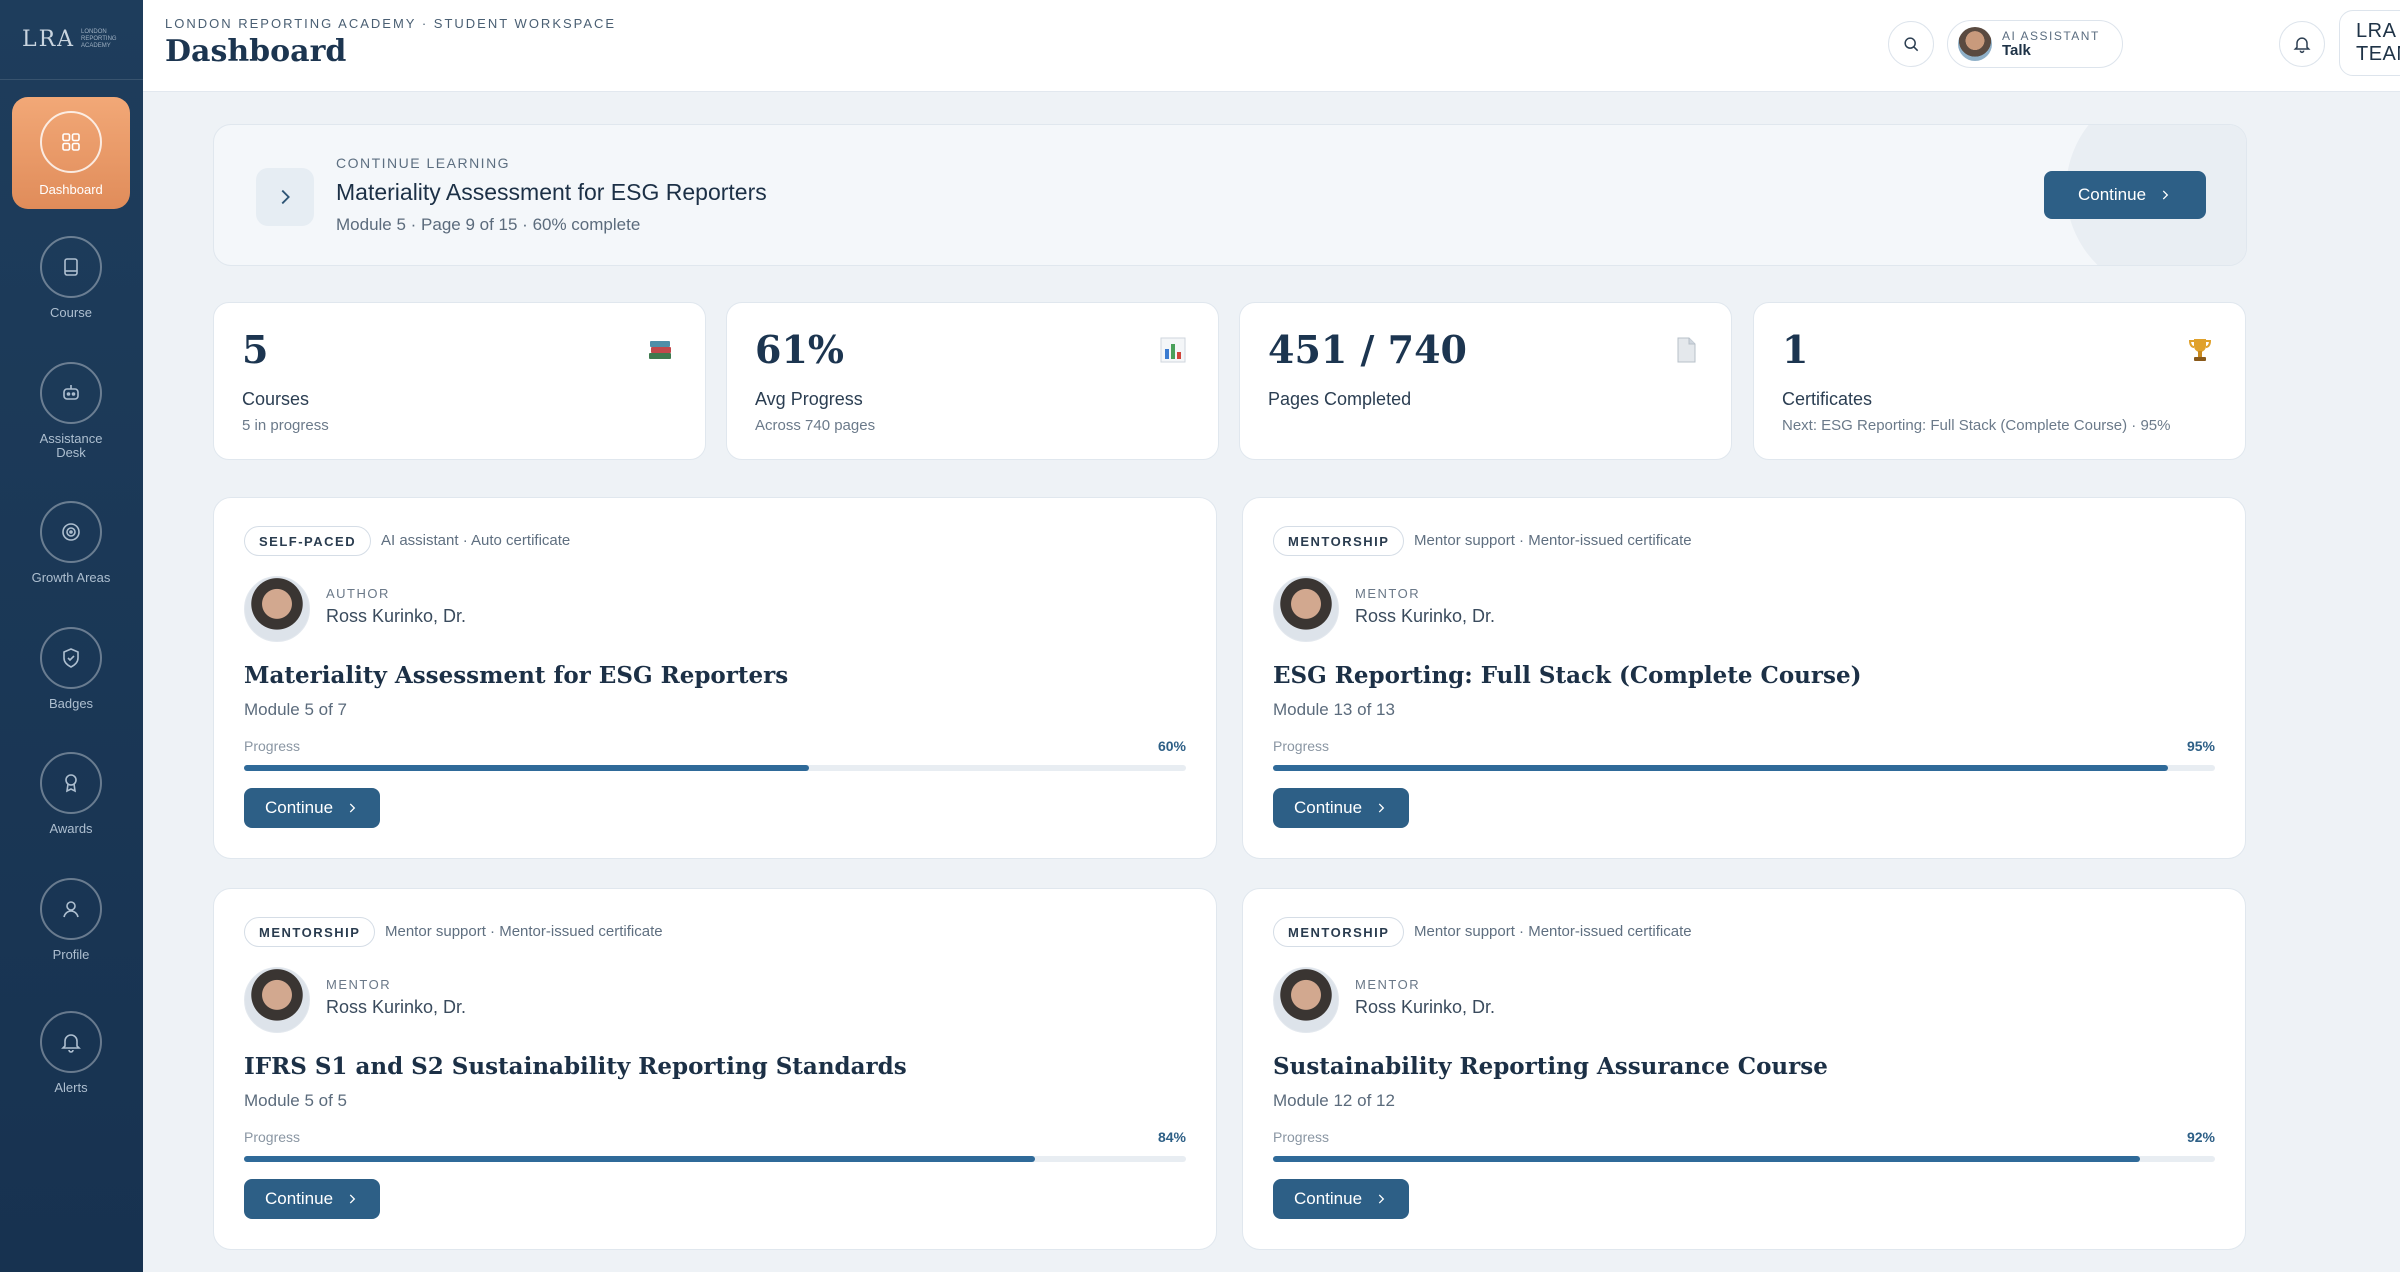  I want to click on team-menu-button: LRA TEAM LT, so click(2369, 43).